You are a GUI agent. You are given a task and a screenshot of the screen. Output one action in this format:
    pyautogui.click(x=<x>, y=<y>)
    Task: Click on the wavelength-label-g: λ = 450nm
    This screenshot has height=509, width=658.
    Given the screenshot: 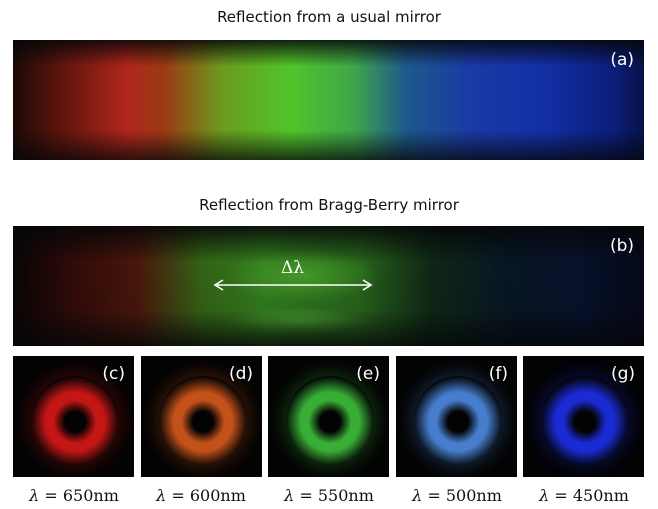 What is the action you would take?
    pyautogui.click(x=584, y=495)
    